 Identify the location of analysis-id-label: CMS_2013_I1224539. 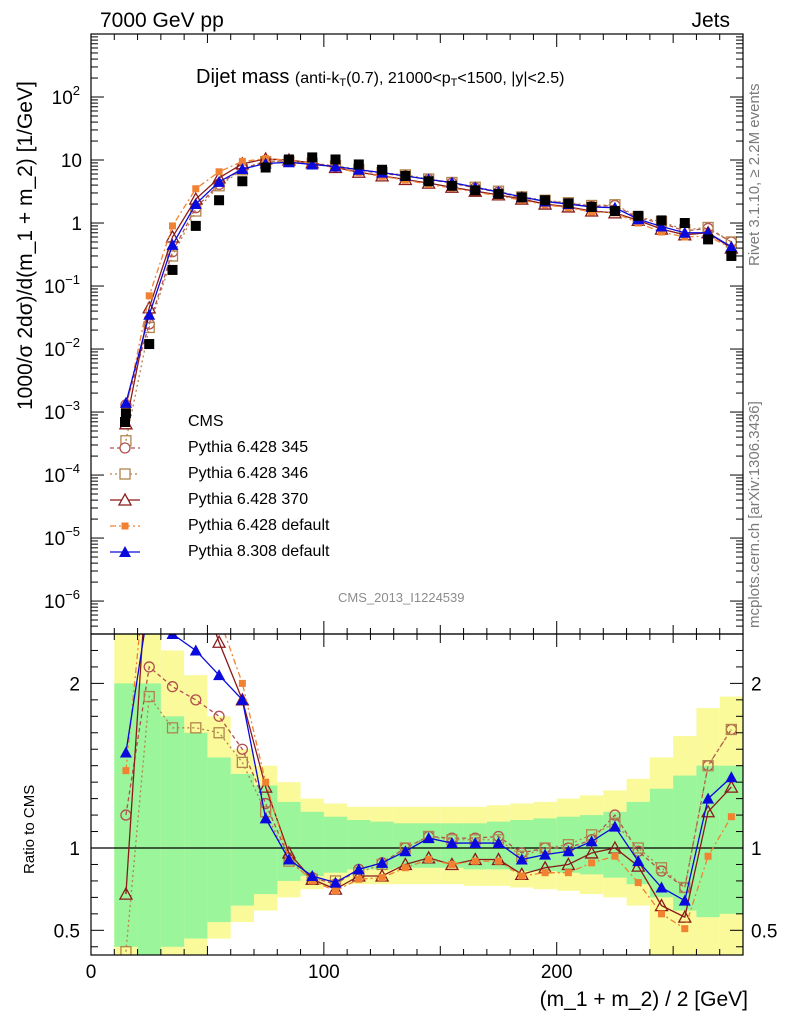
(401, 597).